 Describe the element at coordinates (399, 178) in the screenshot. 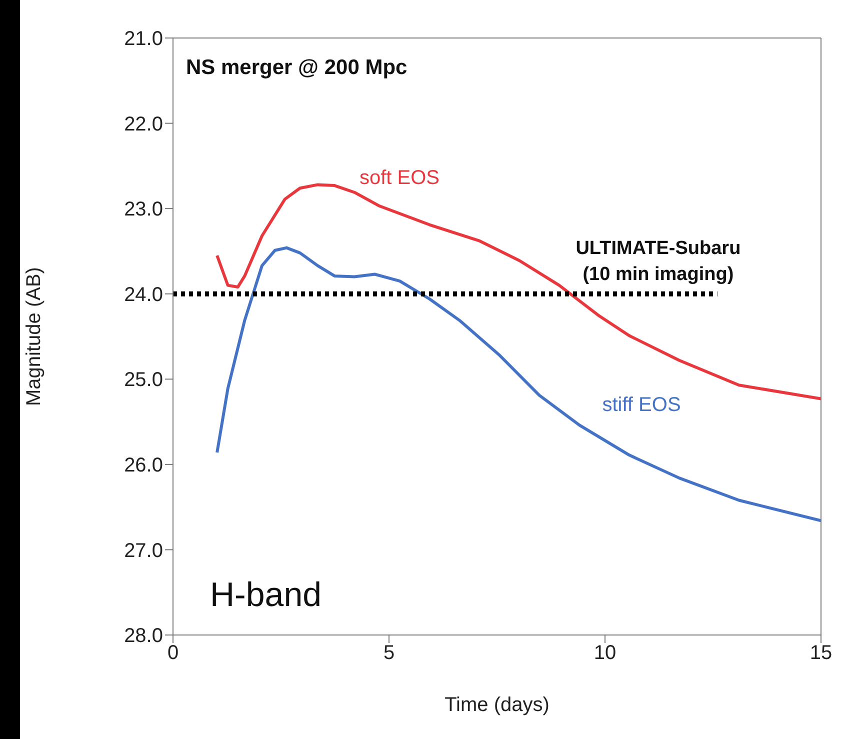

I see `series-label: soft EOS` at that location.